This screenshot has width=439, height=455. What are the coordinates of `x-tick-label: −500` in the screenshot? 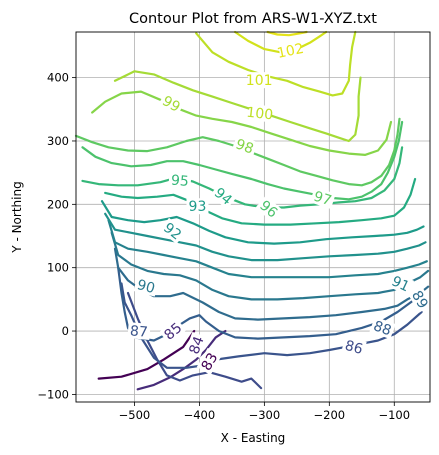 It's located at (135, 415).